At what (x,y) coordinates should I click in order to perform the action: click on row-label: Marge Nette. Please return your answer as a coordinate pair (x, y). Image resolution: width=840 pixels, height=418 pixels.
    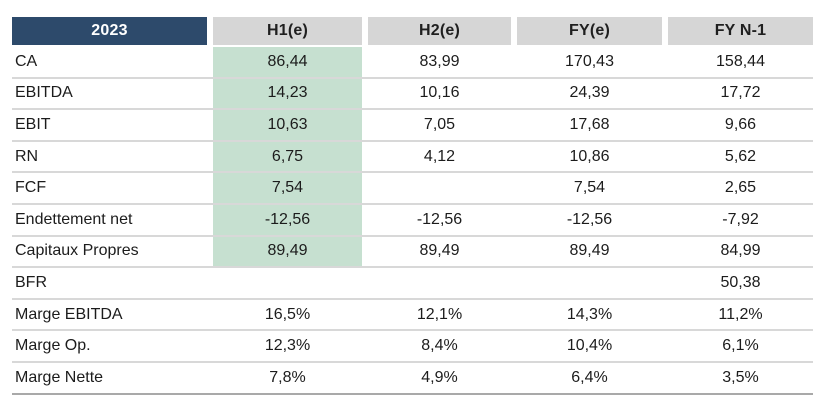
    Looking at the image, I should click on (59, 377).